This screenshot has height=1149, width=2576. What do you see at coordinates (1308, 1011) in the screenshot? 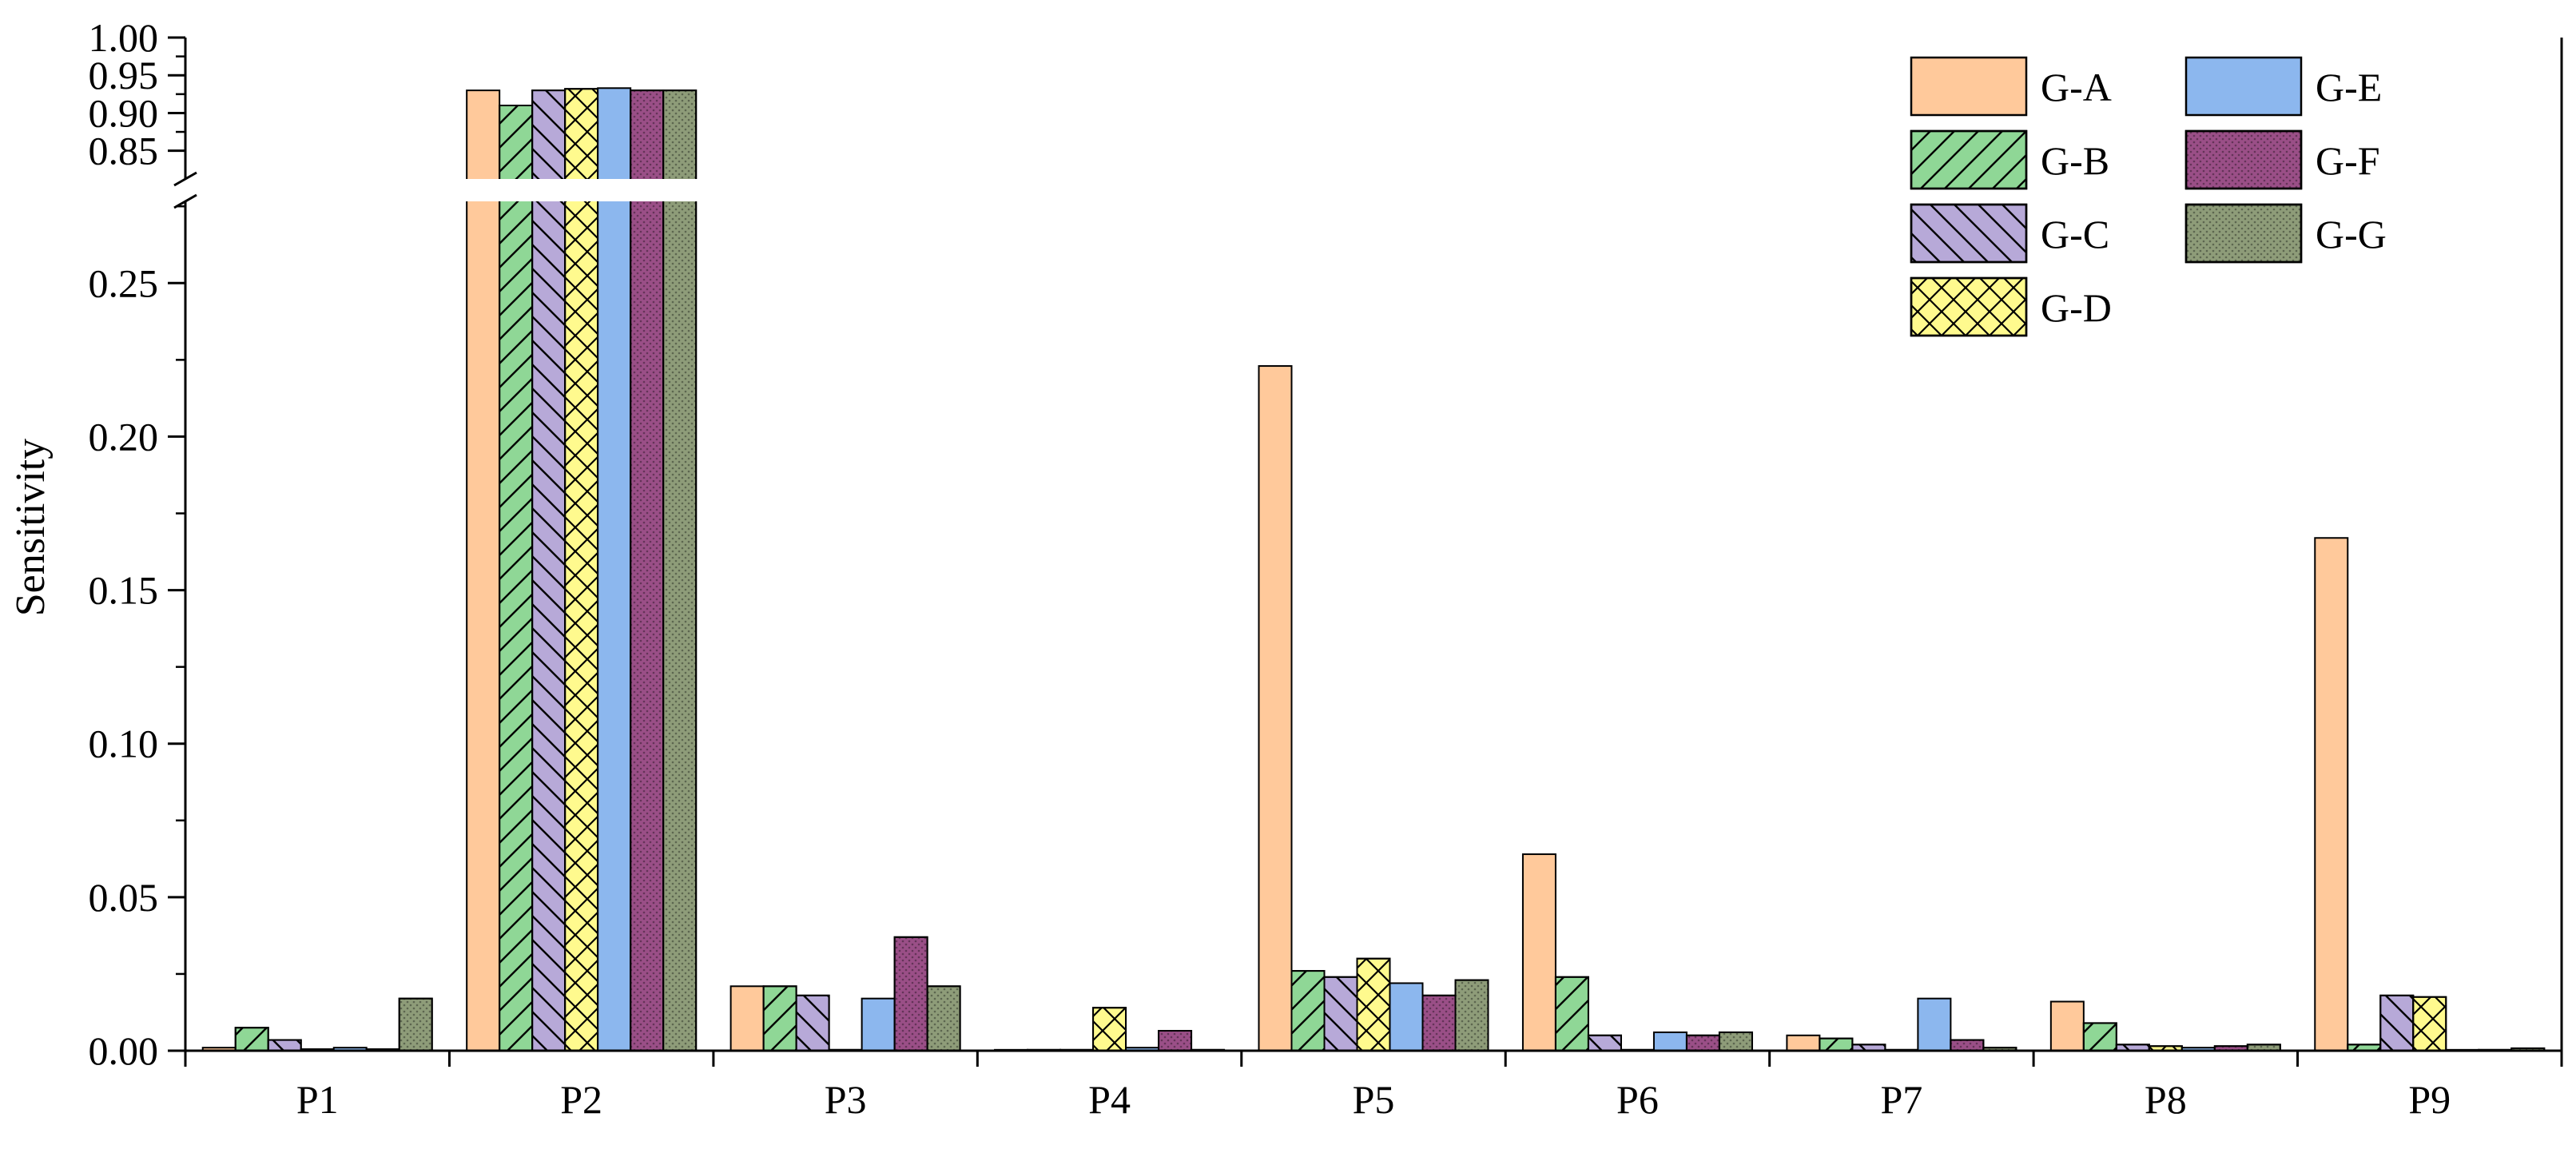
I see `bar-pattern-g-b-p5` at bounding box center [1308, 1011].